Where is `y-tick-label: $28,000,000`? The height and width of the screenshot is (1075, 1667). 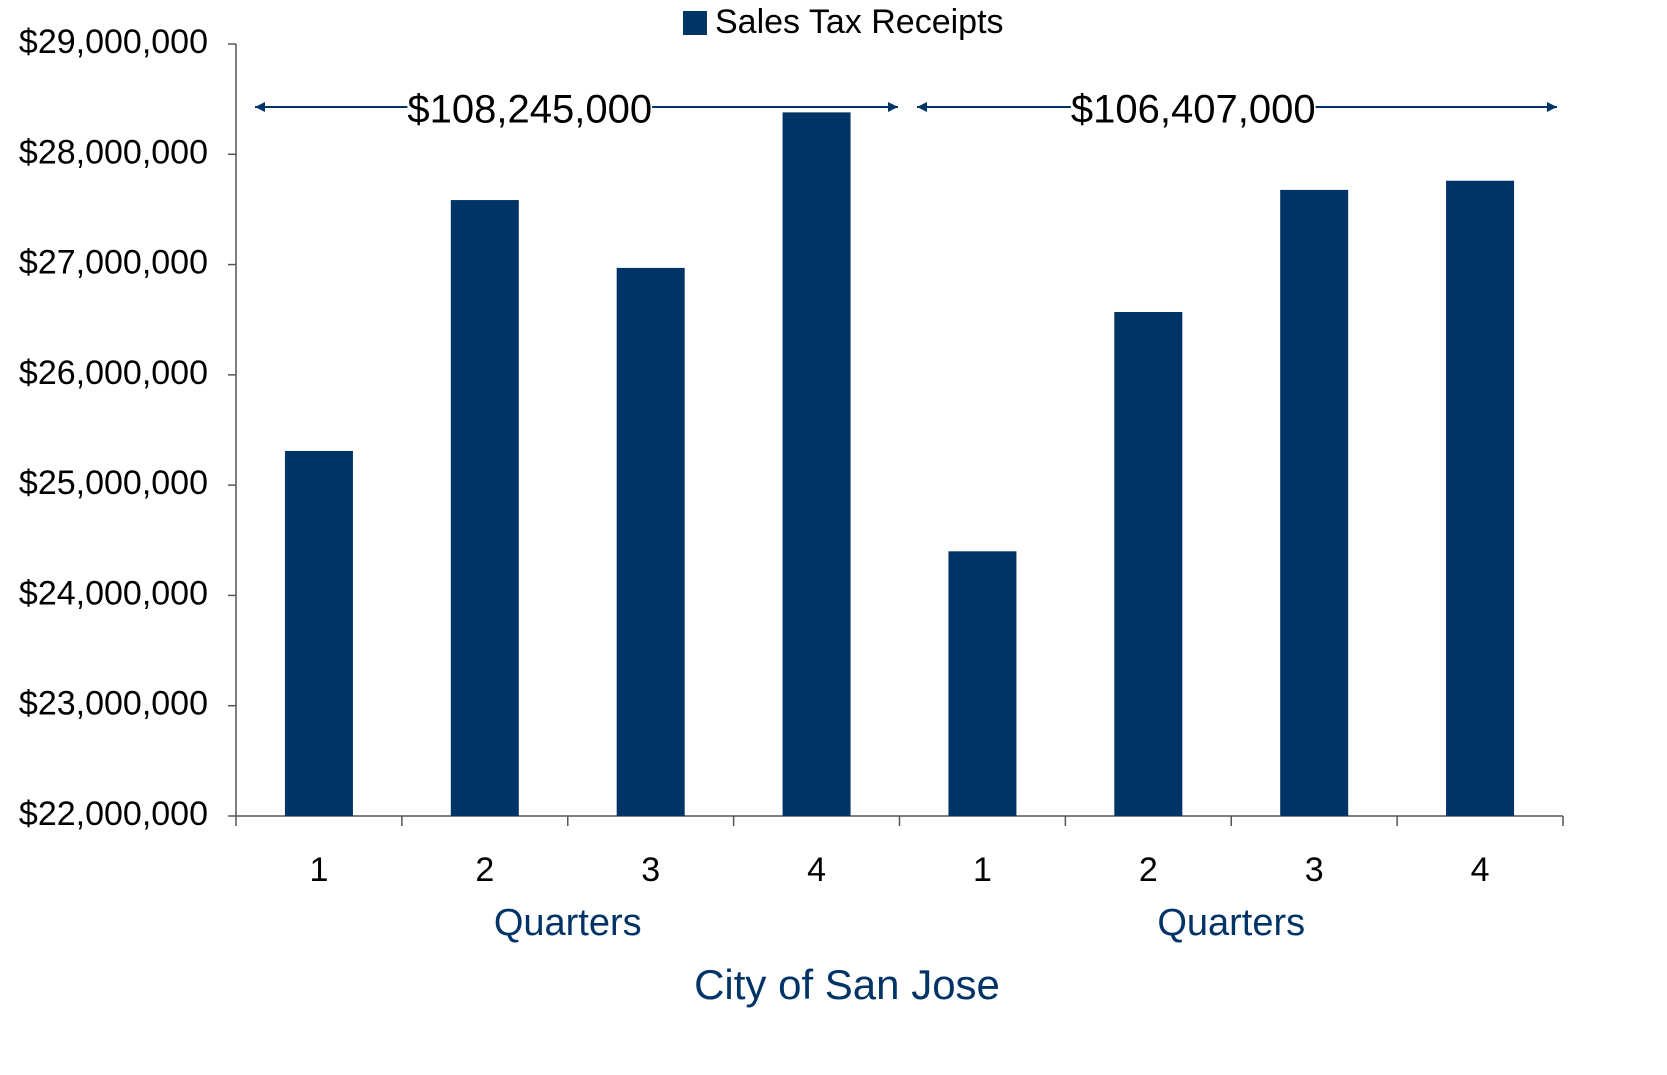 y-tick-label: $28,000,000 is located at coordinates (113, 152).